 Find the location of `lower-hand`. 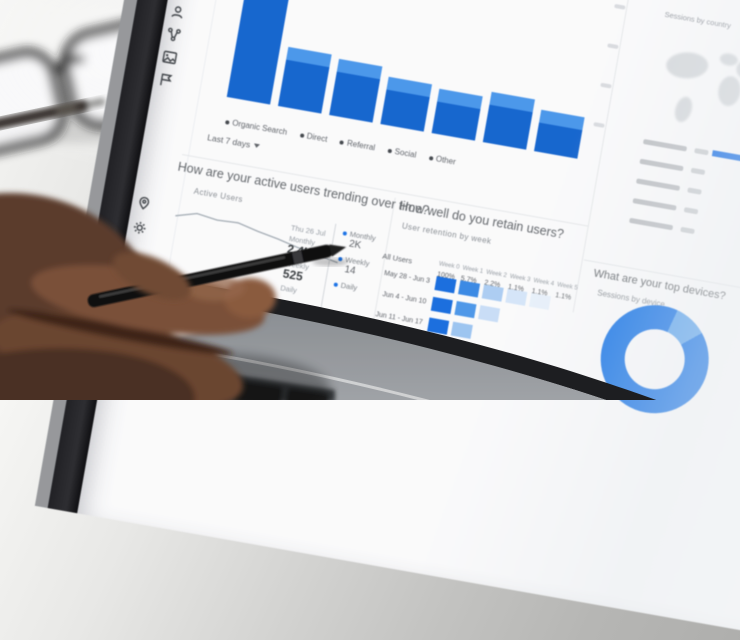

lower-hand is located at coordinates (97, 374).